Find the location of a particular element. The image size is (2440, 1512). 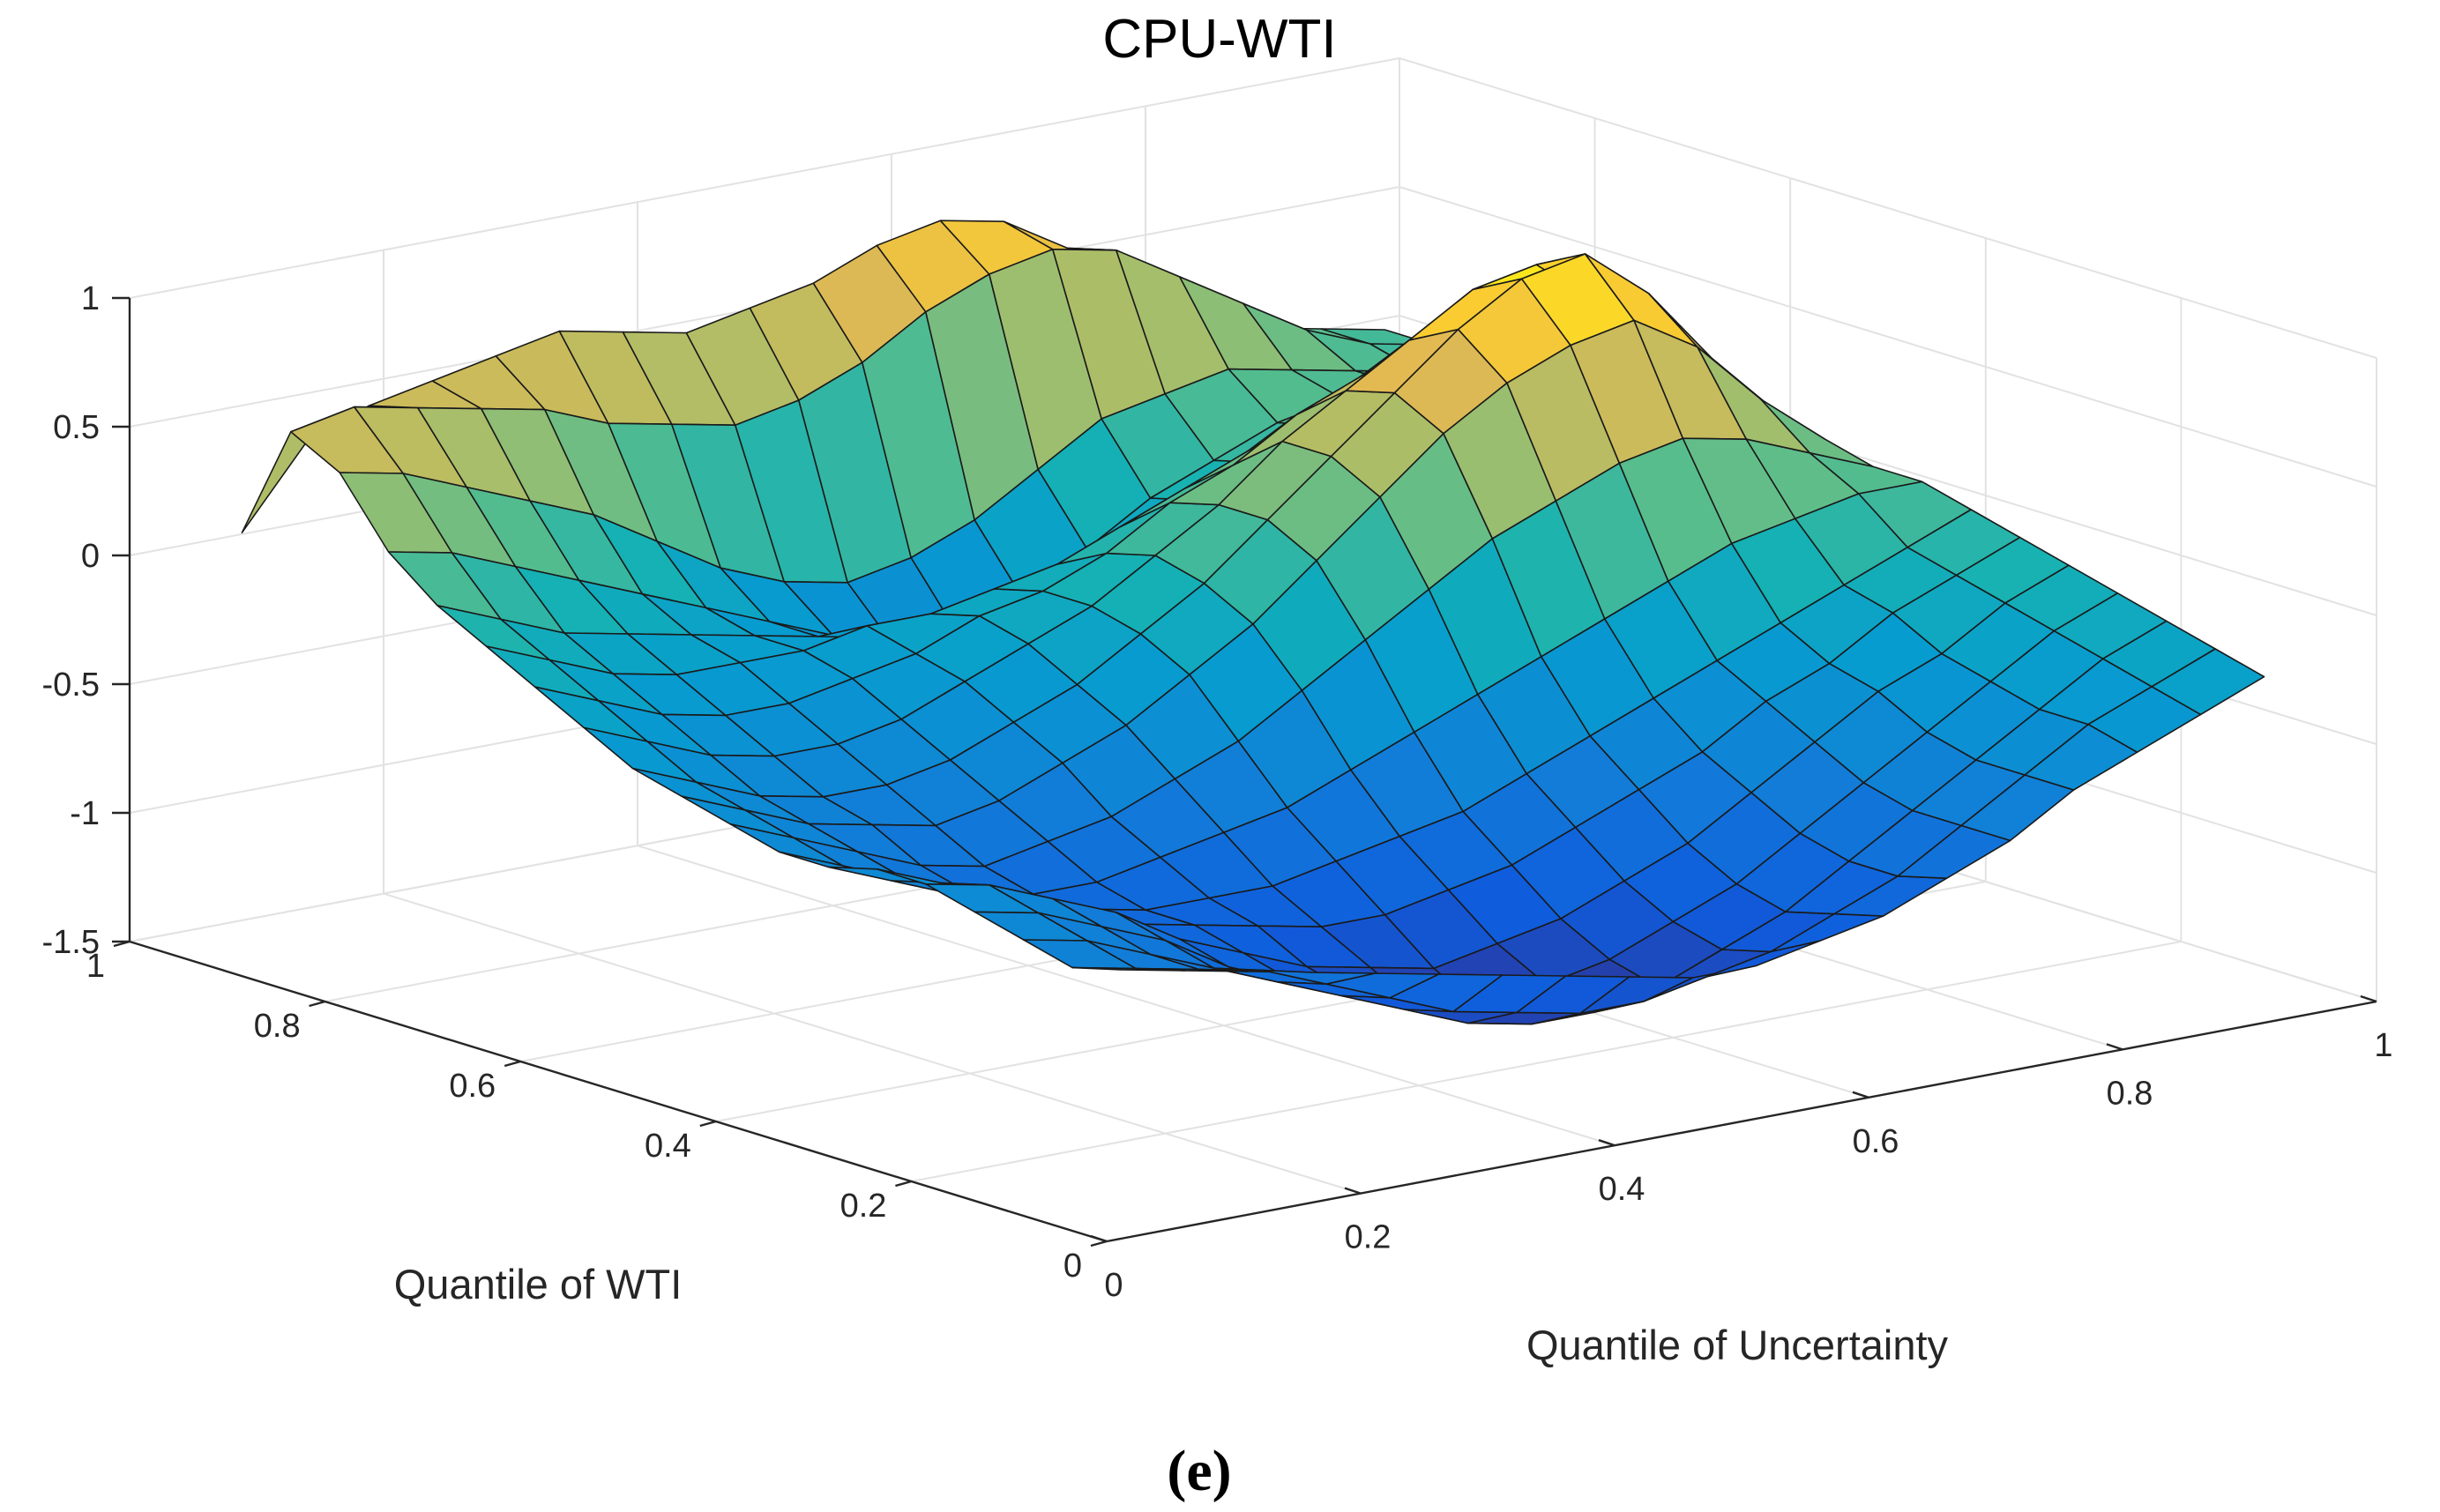

x-tick-label: 0.6 is located at coordinates (1876, 1142).